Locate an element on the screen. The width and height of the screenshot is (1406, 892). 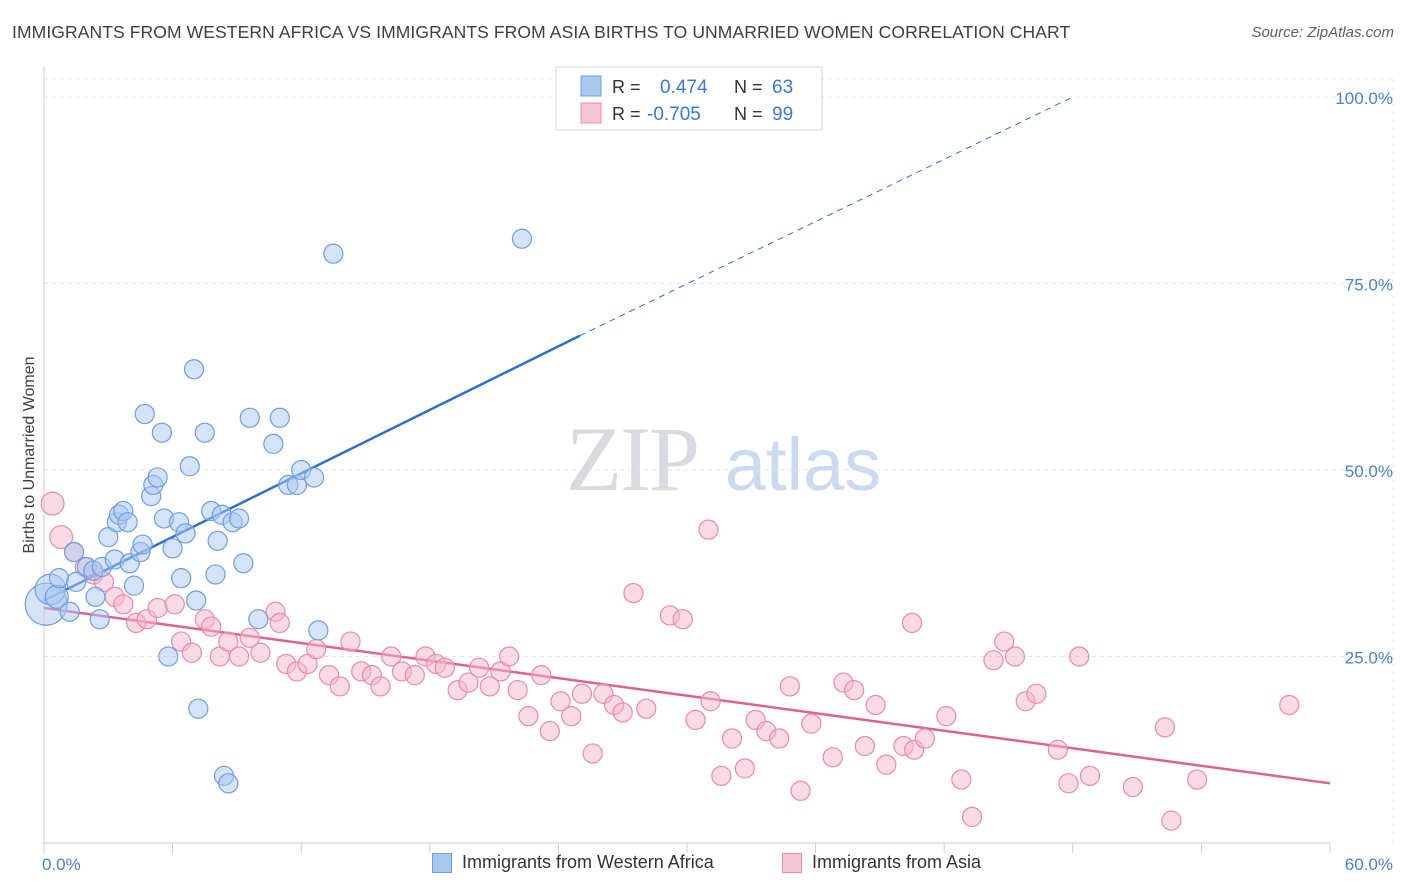
y-axis-label: Births to Unmarried Women is located at coordinates (29, 454).